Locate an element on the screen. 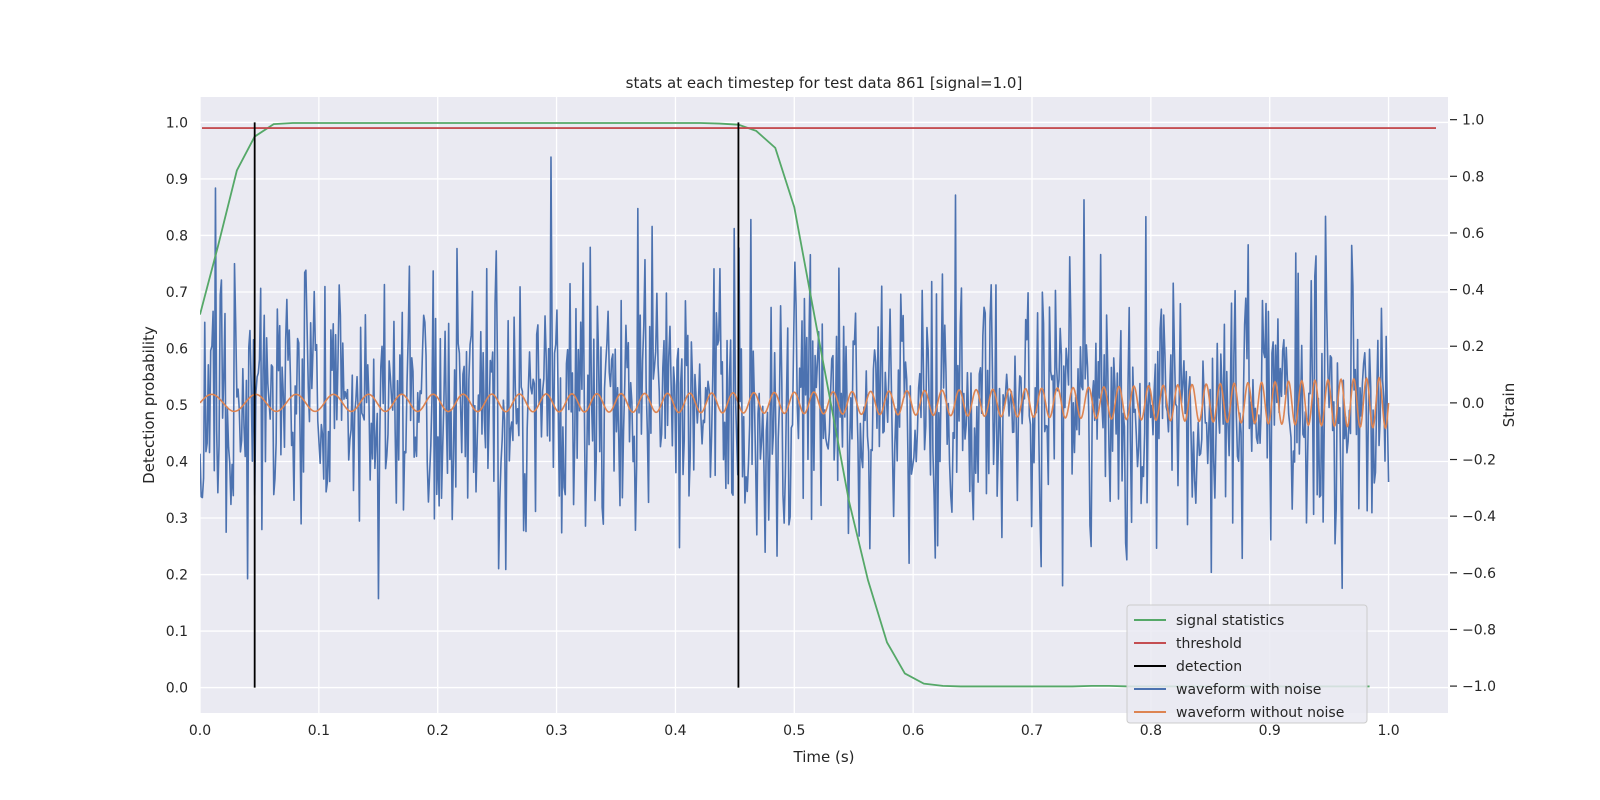 This screenshot has height=800, width=1600. y2-tick-label: −0.8 is located at coordinates (1479, 630).